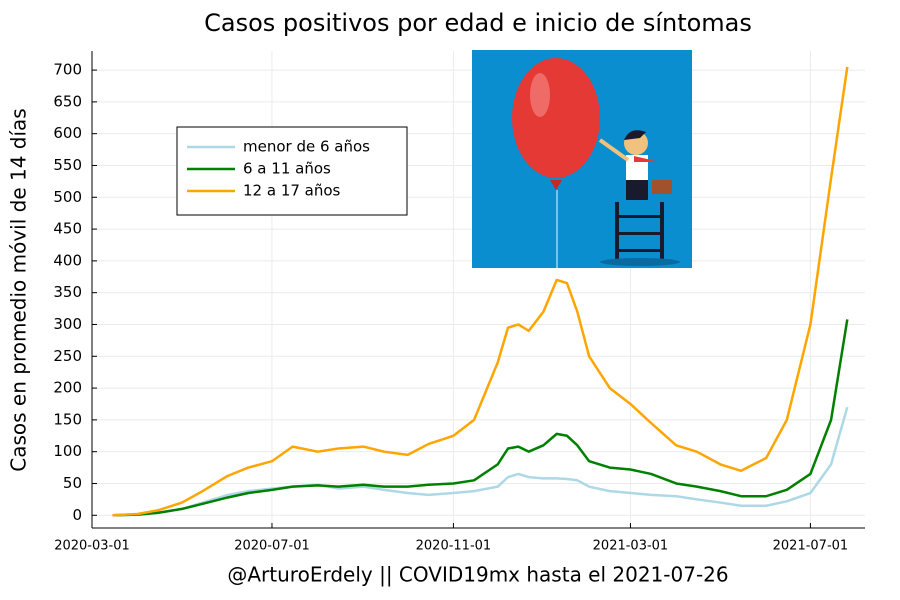 The width and height of the screenshot is (900, 600). Describe the element at coordinates (67, 197) in the screenshot. I see `y-tick-label: 500` at that location.